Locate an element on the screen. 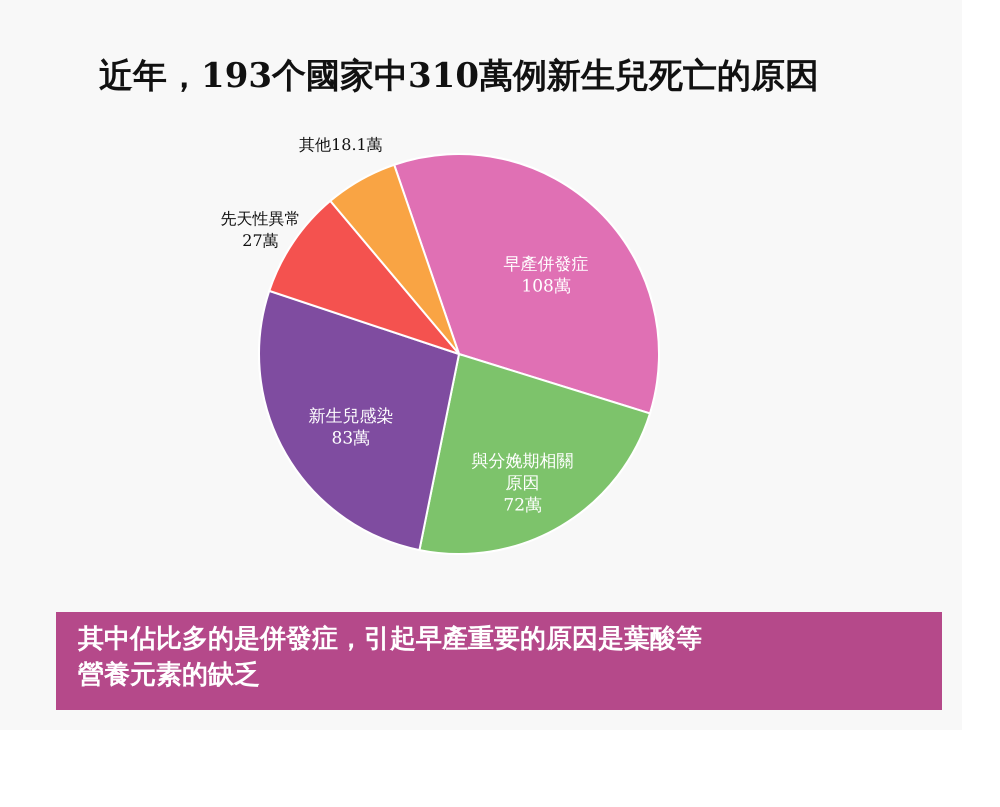  slice-label: 其他18.1萬 is located at coordinates (341, 144).